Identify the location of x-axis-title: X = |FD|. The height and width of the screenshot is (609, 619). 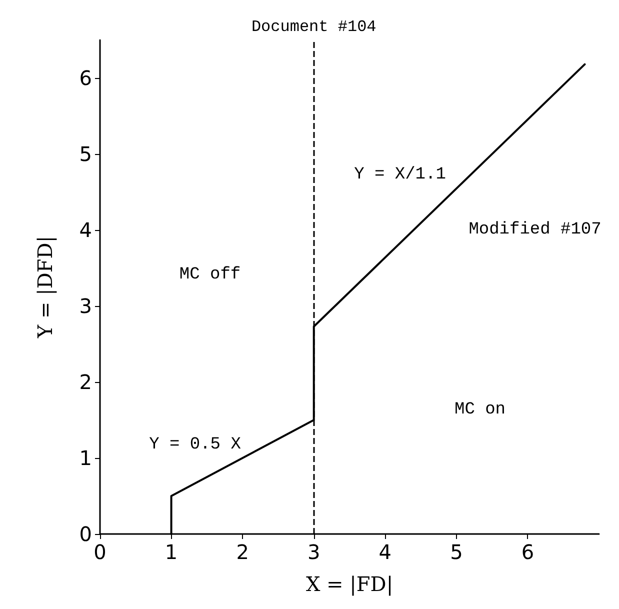
(350, 584).